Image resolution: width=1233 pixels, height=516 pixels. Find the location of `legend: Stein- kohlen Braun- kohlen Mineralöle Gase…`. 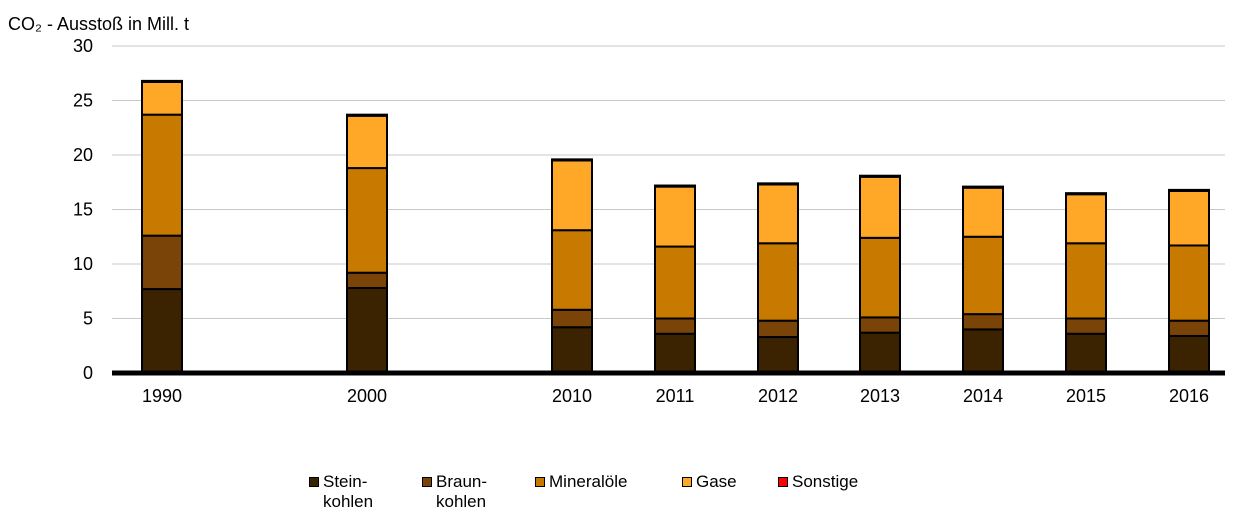

legend: Stein- kohlen Braun- kohlen Mineralöle Gase… is located at coordinates (616, 494).